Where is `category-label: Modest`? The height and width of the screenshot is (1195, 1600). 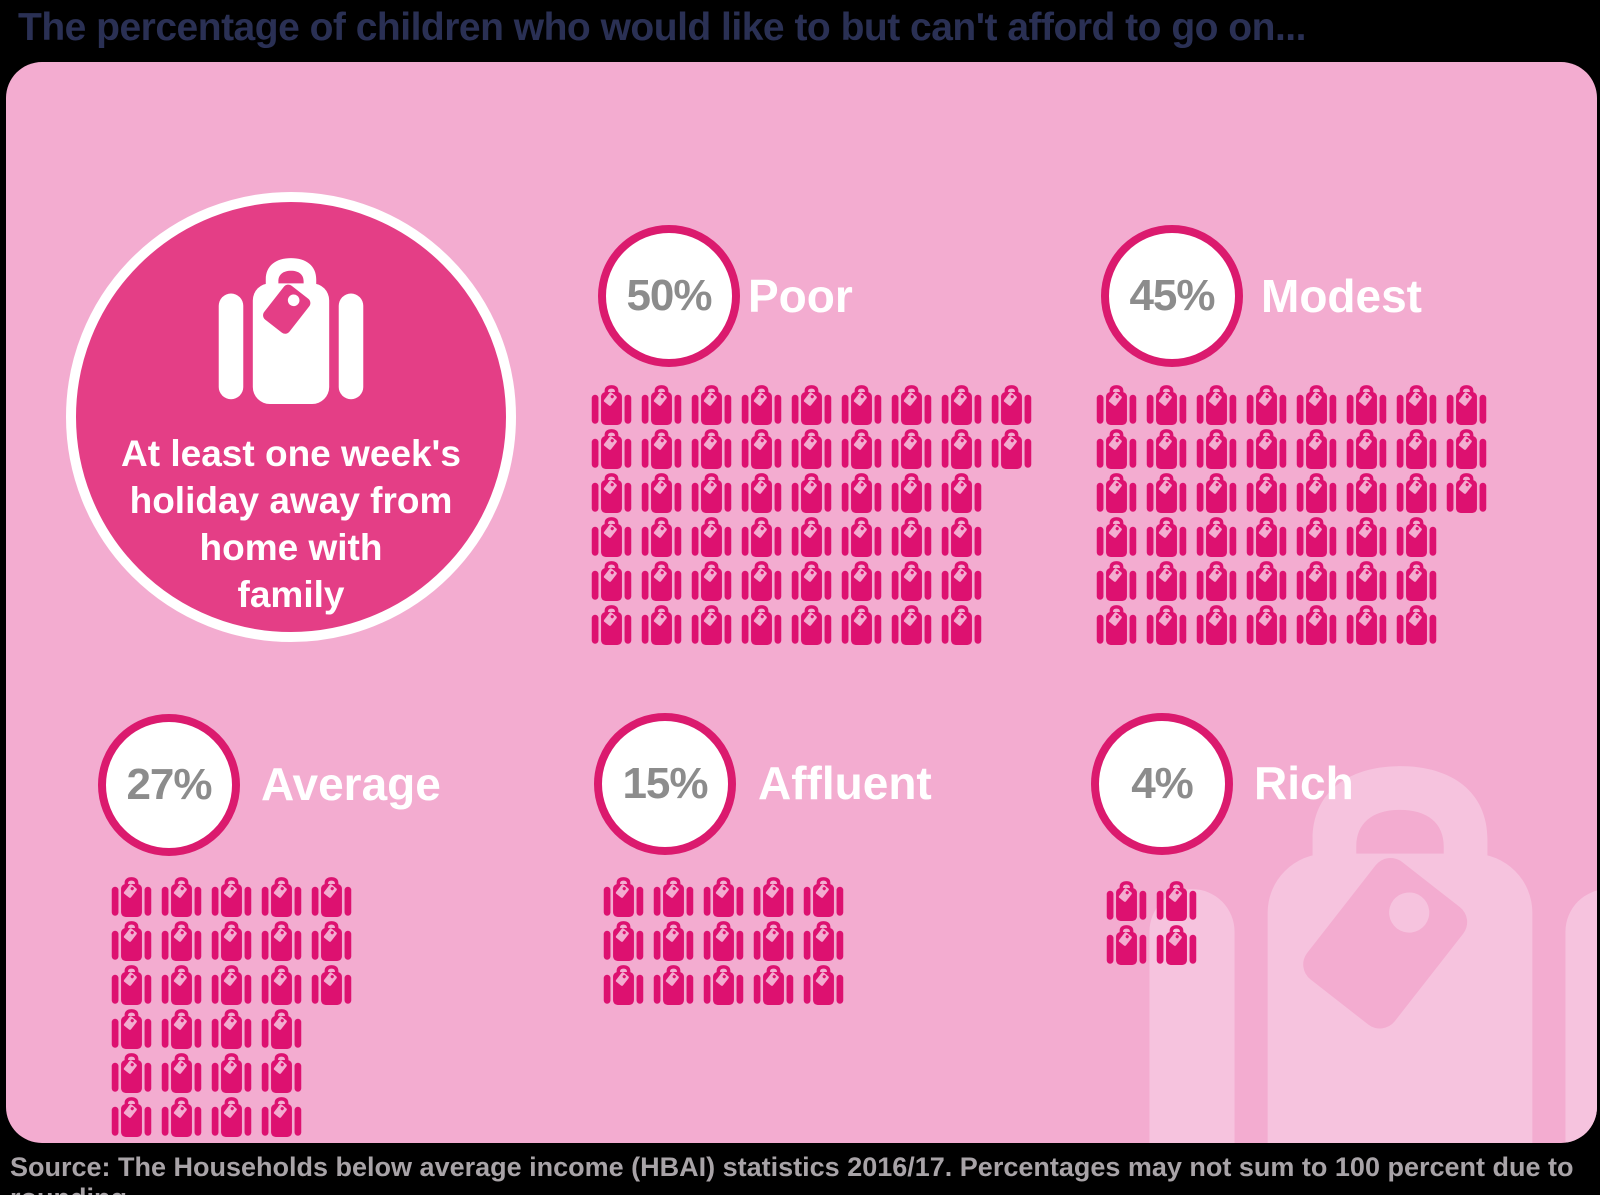
category-label: Modest is located at coordinates (1341, 296).